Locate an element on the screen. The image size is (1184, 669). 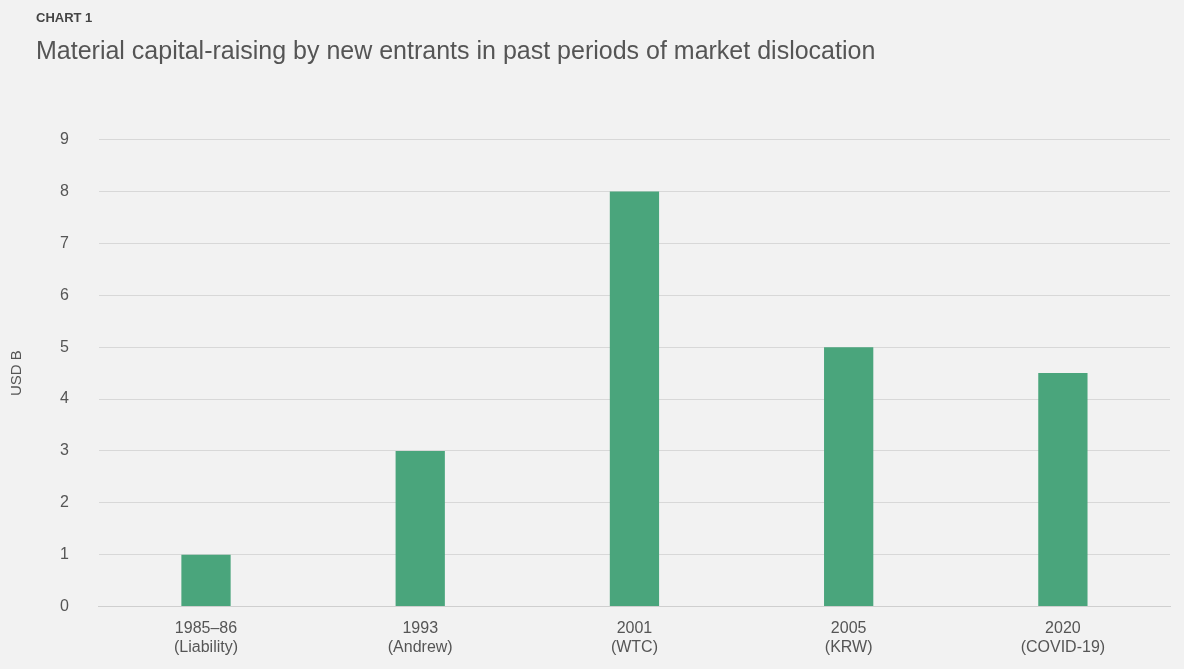
y-tick-label: 9 is located at coordinates (64, 139).